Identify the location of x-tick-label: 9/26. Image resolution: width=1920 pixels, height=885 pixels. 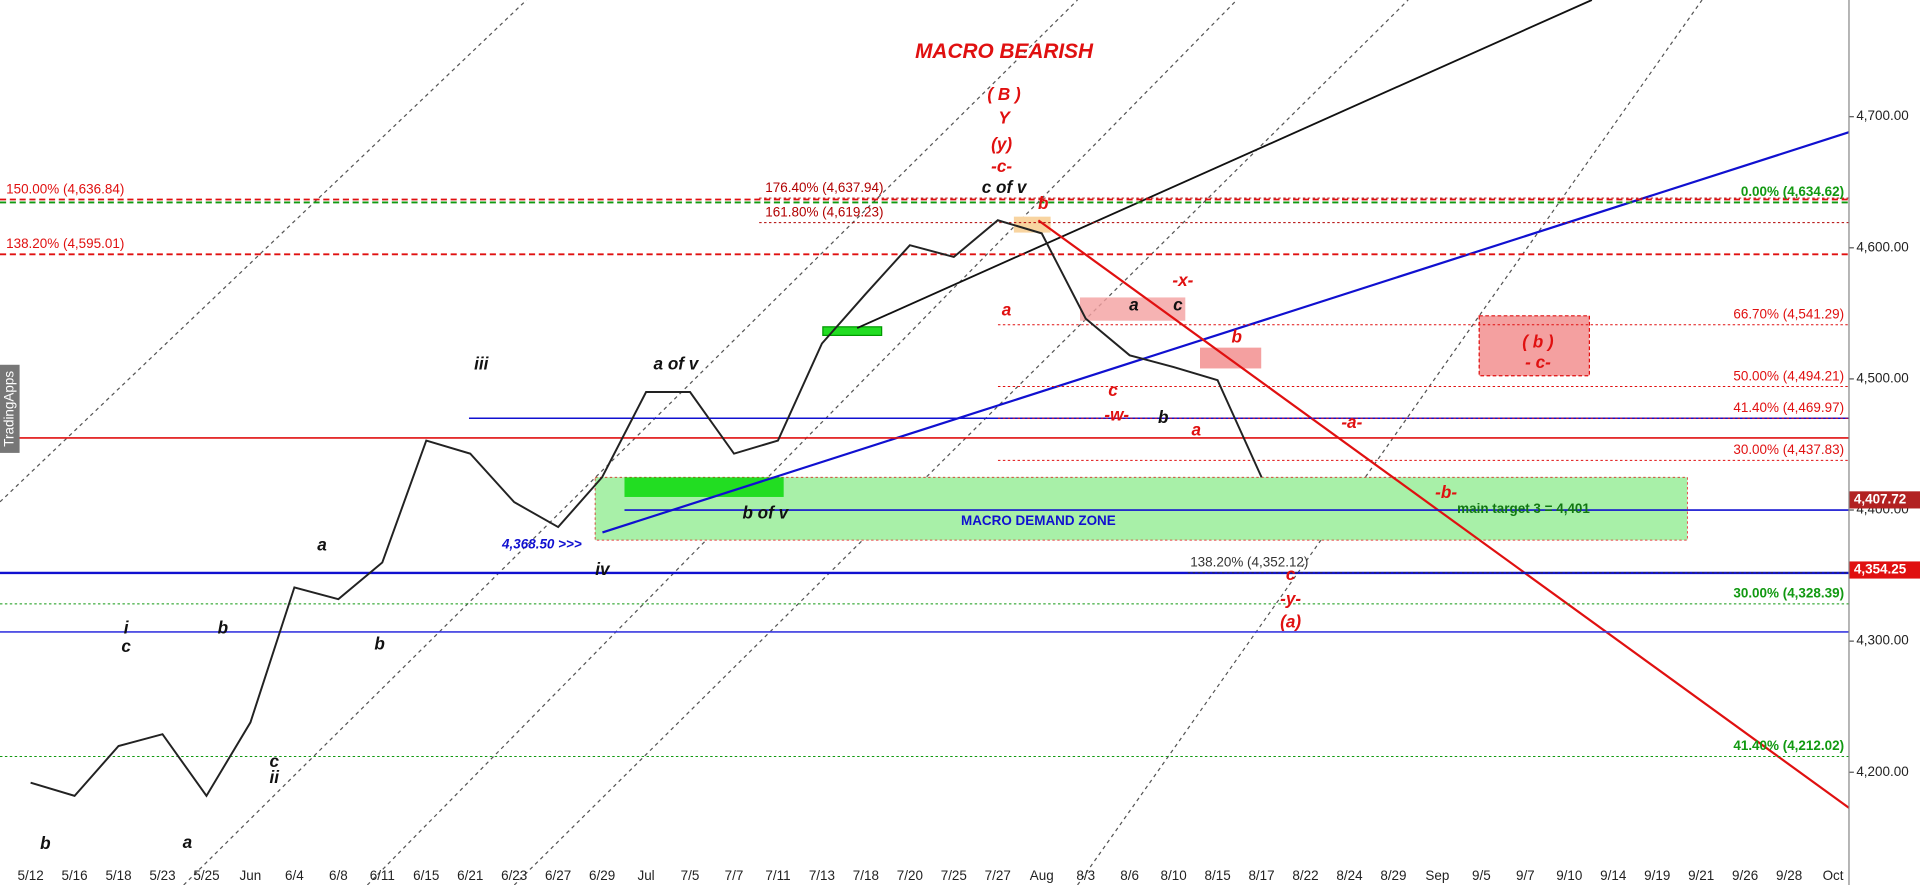
(1745, 875).